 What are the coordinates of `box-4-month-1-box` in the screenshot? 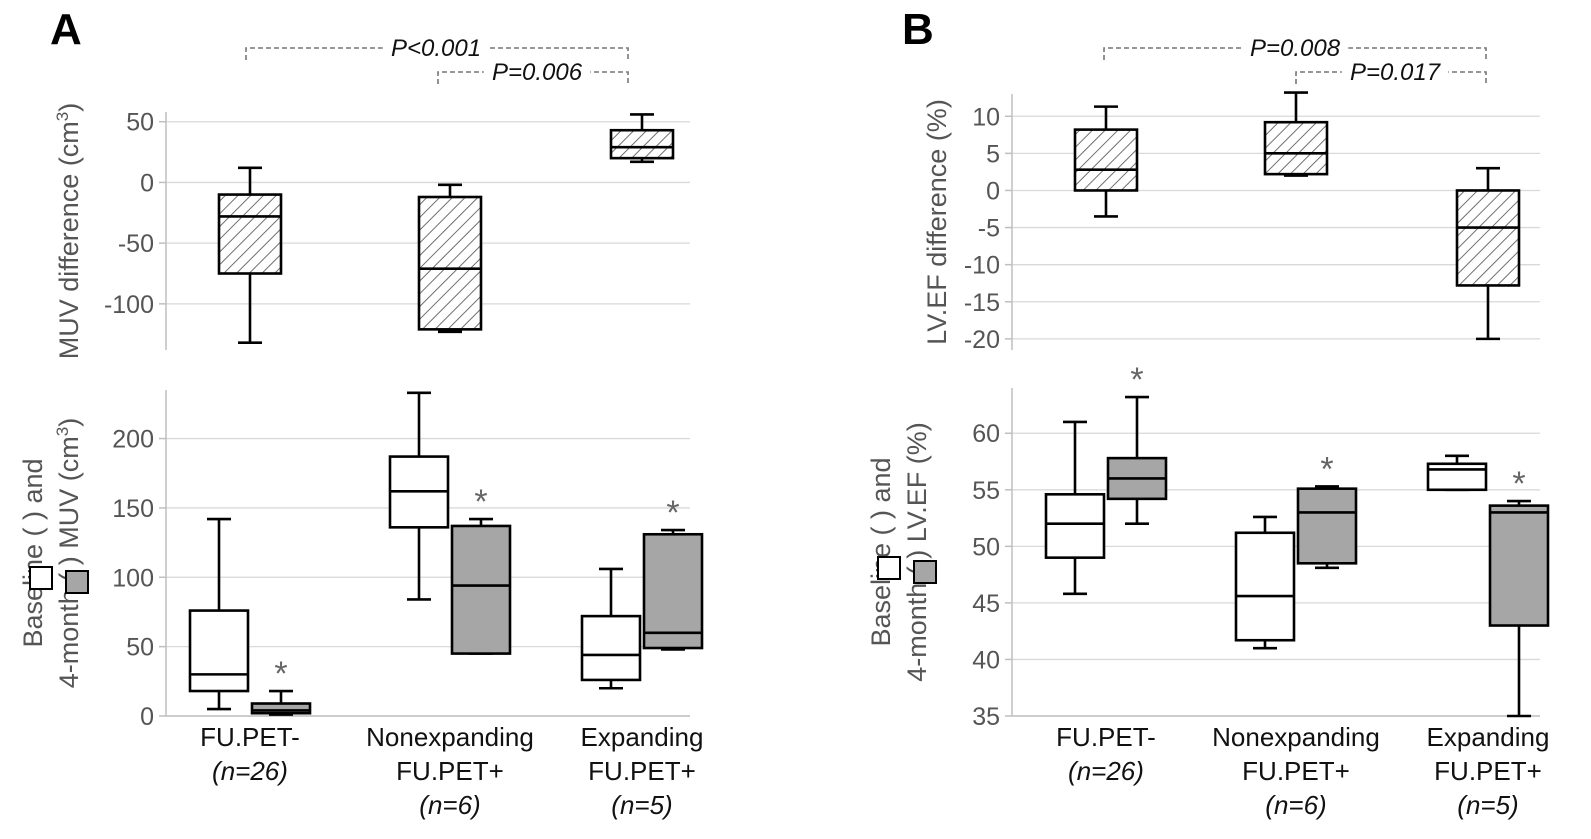 It's located at (281, 708).